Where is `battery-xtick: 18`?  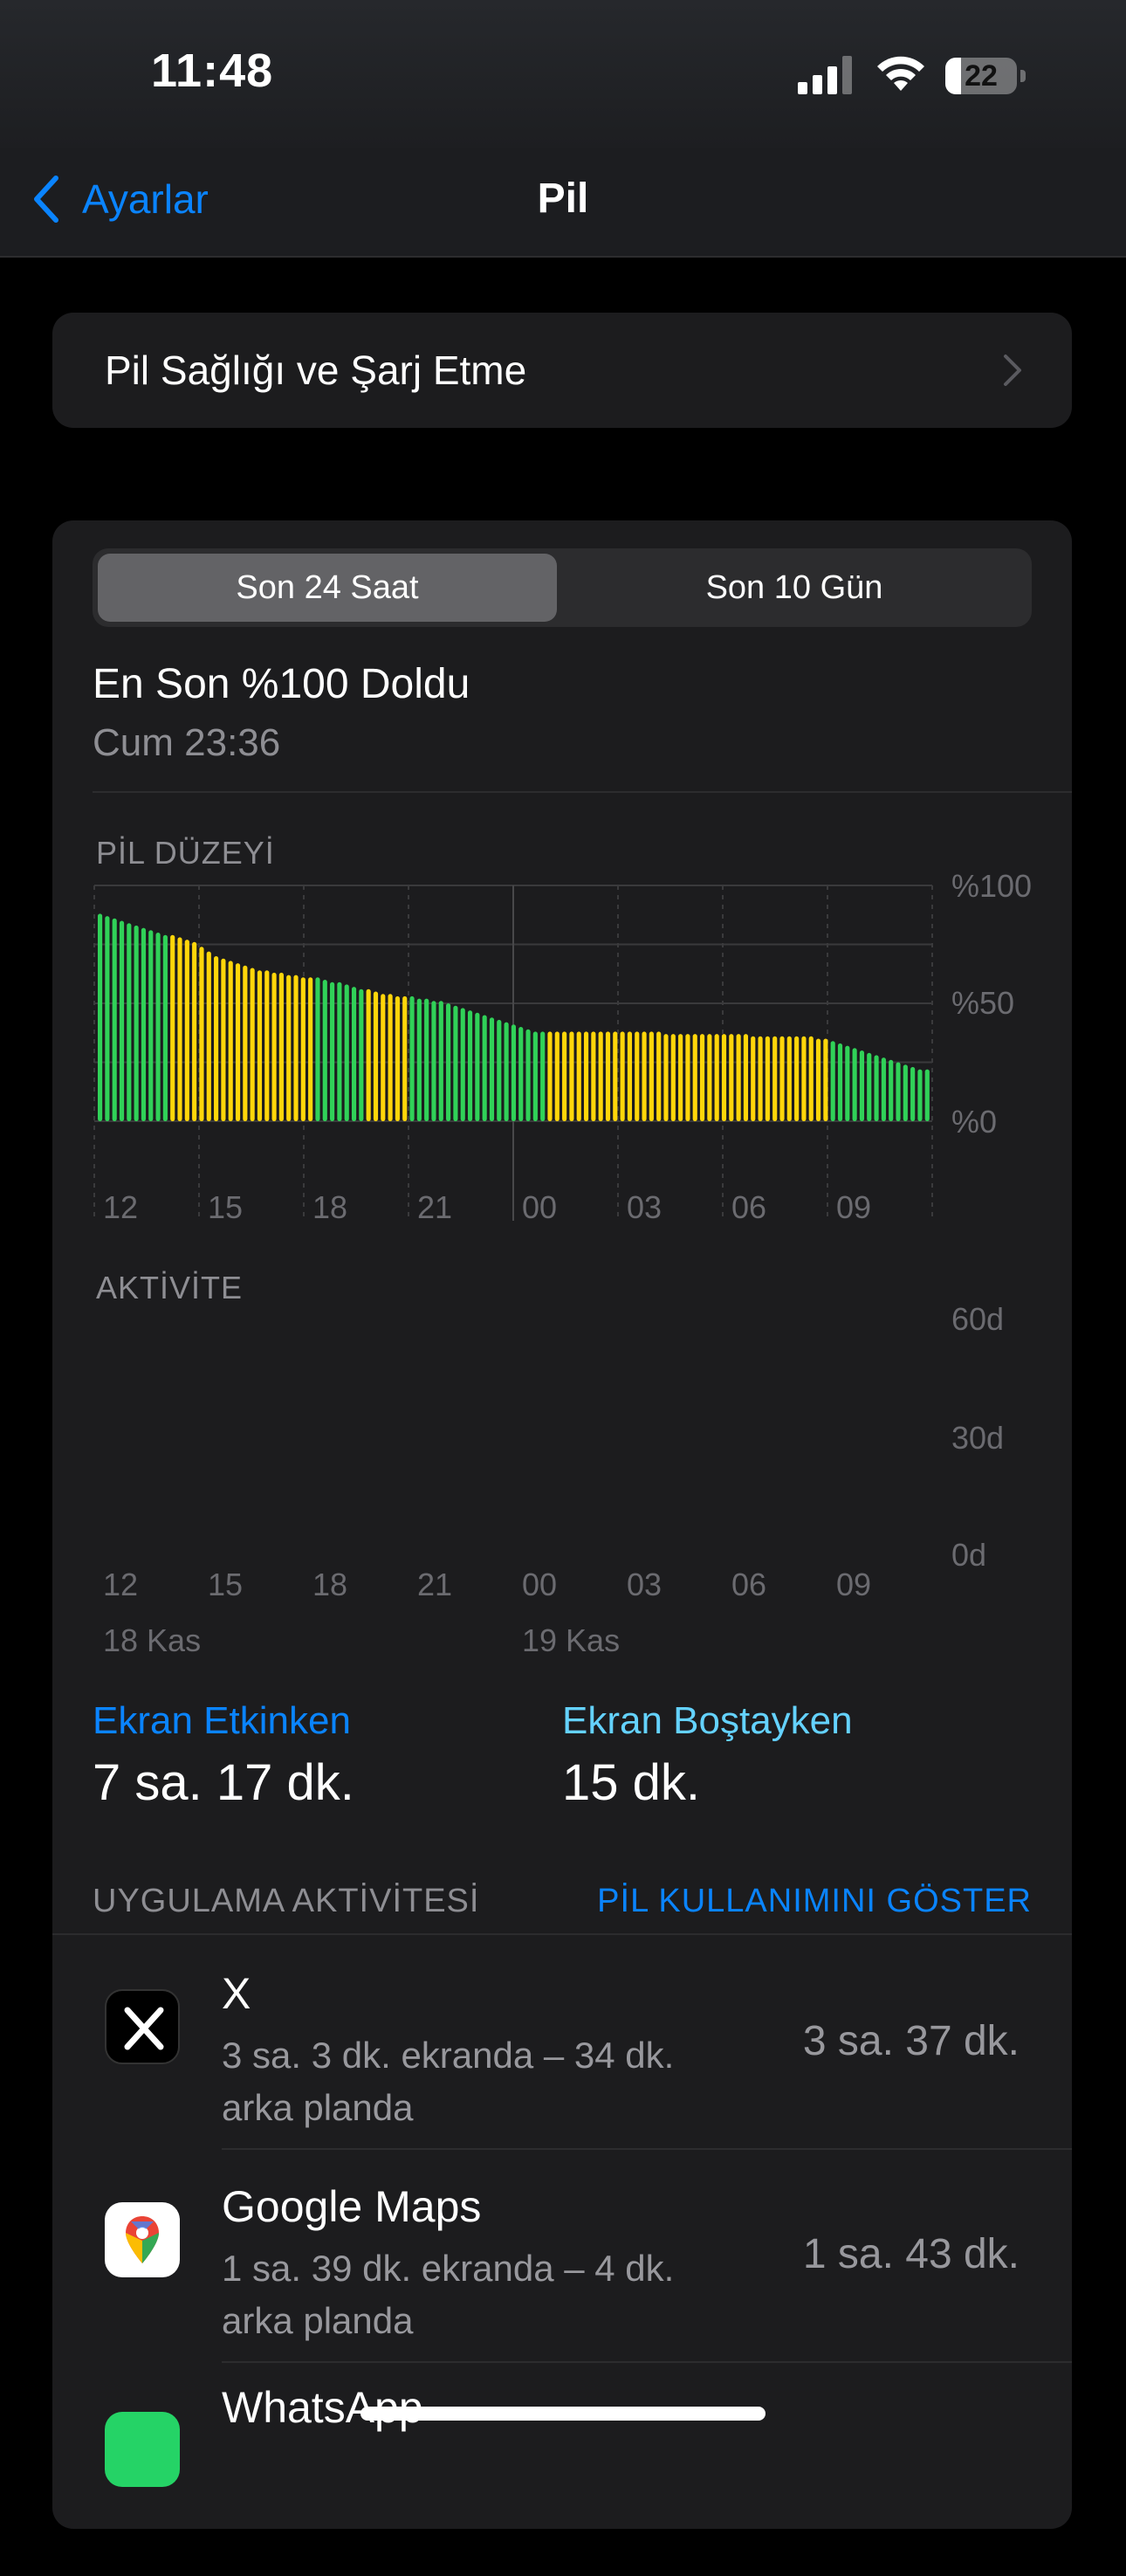 battery-xtick: 18 is located at coordinates (330, 1207).